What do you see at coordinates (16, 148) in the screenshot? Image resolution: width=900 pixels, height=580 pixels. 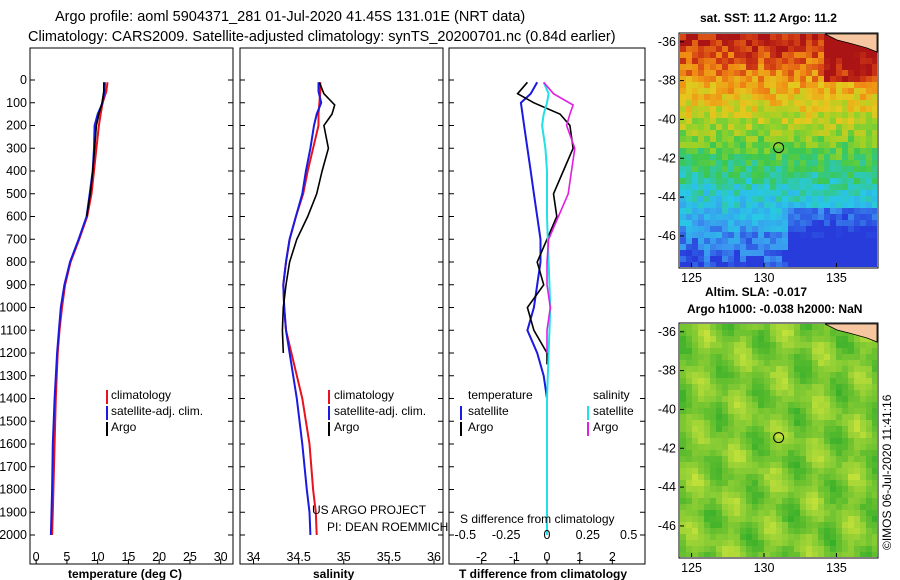 I see `depth-tick-label: 300` at bounding box center [16, 148].